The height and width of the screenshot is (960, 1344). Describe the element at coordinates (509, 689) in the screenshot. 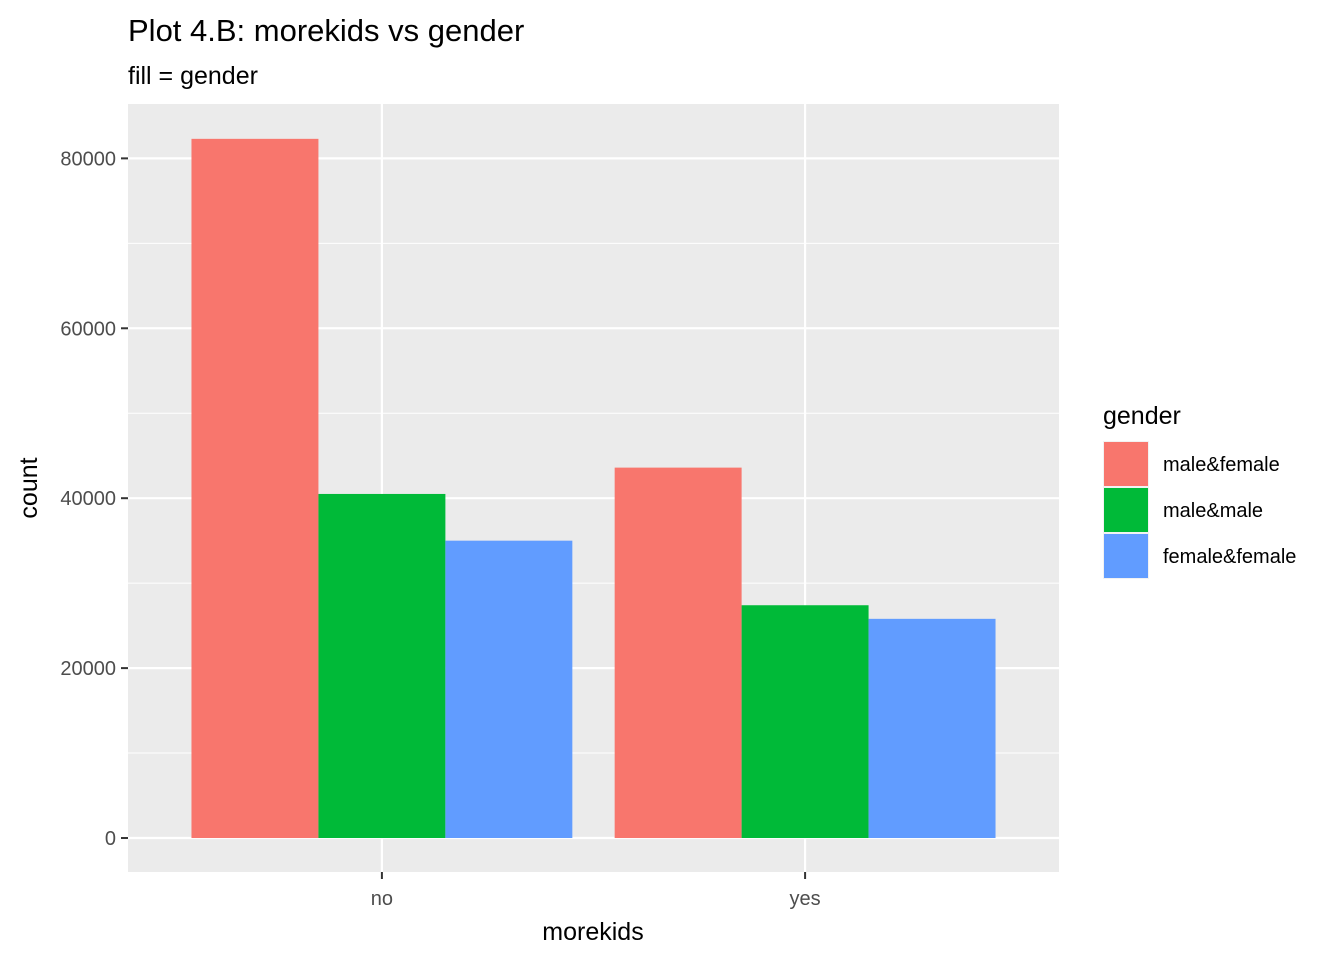

I see `bar-female-female-no` at that location.